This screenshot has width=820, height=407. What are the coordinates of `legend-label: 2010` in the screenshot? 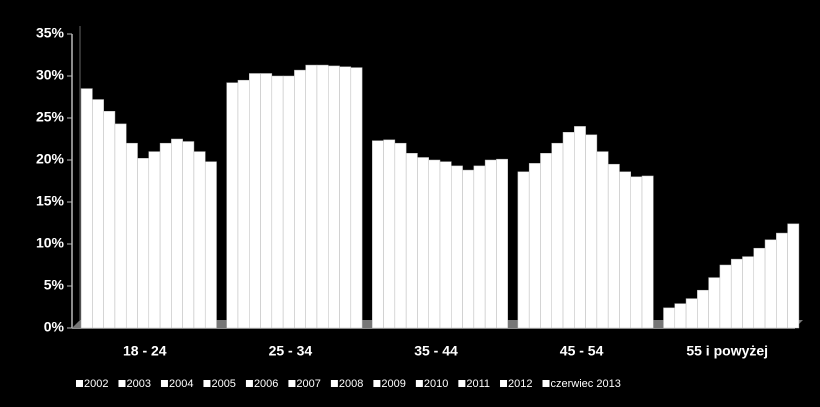 It's located at (436, 384).